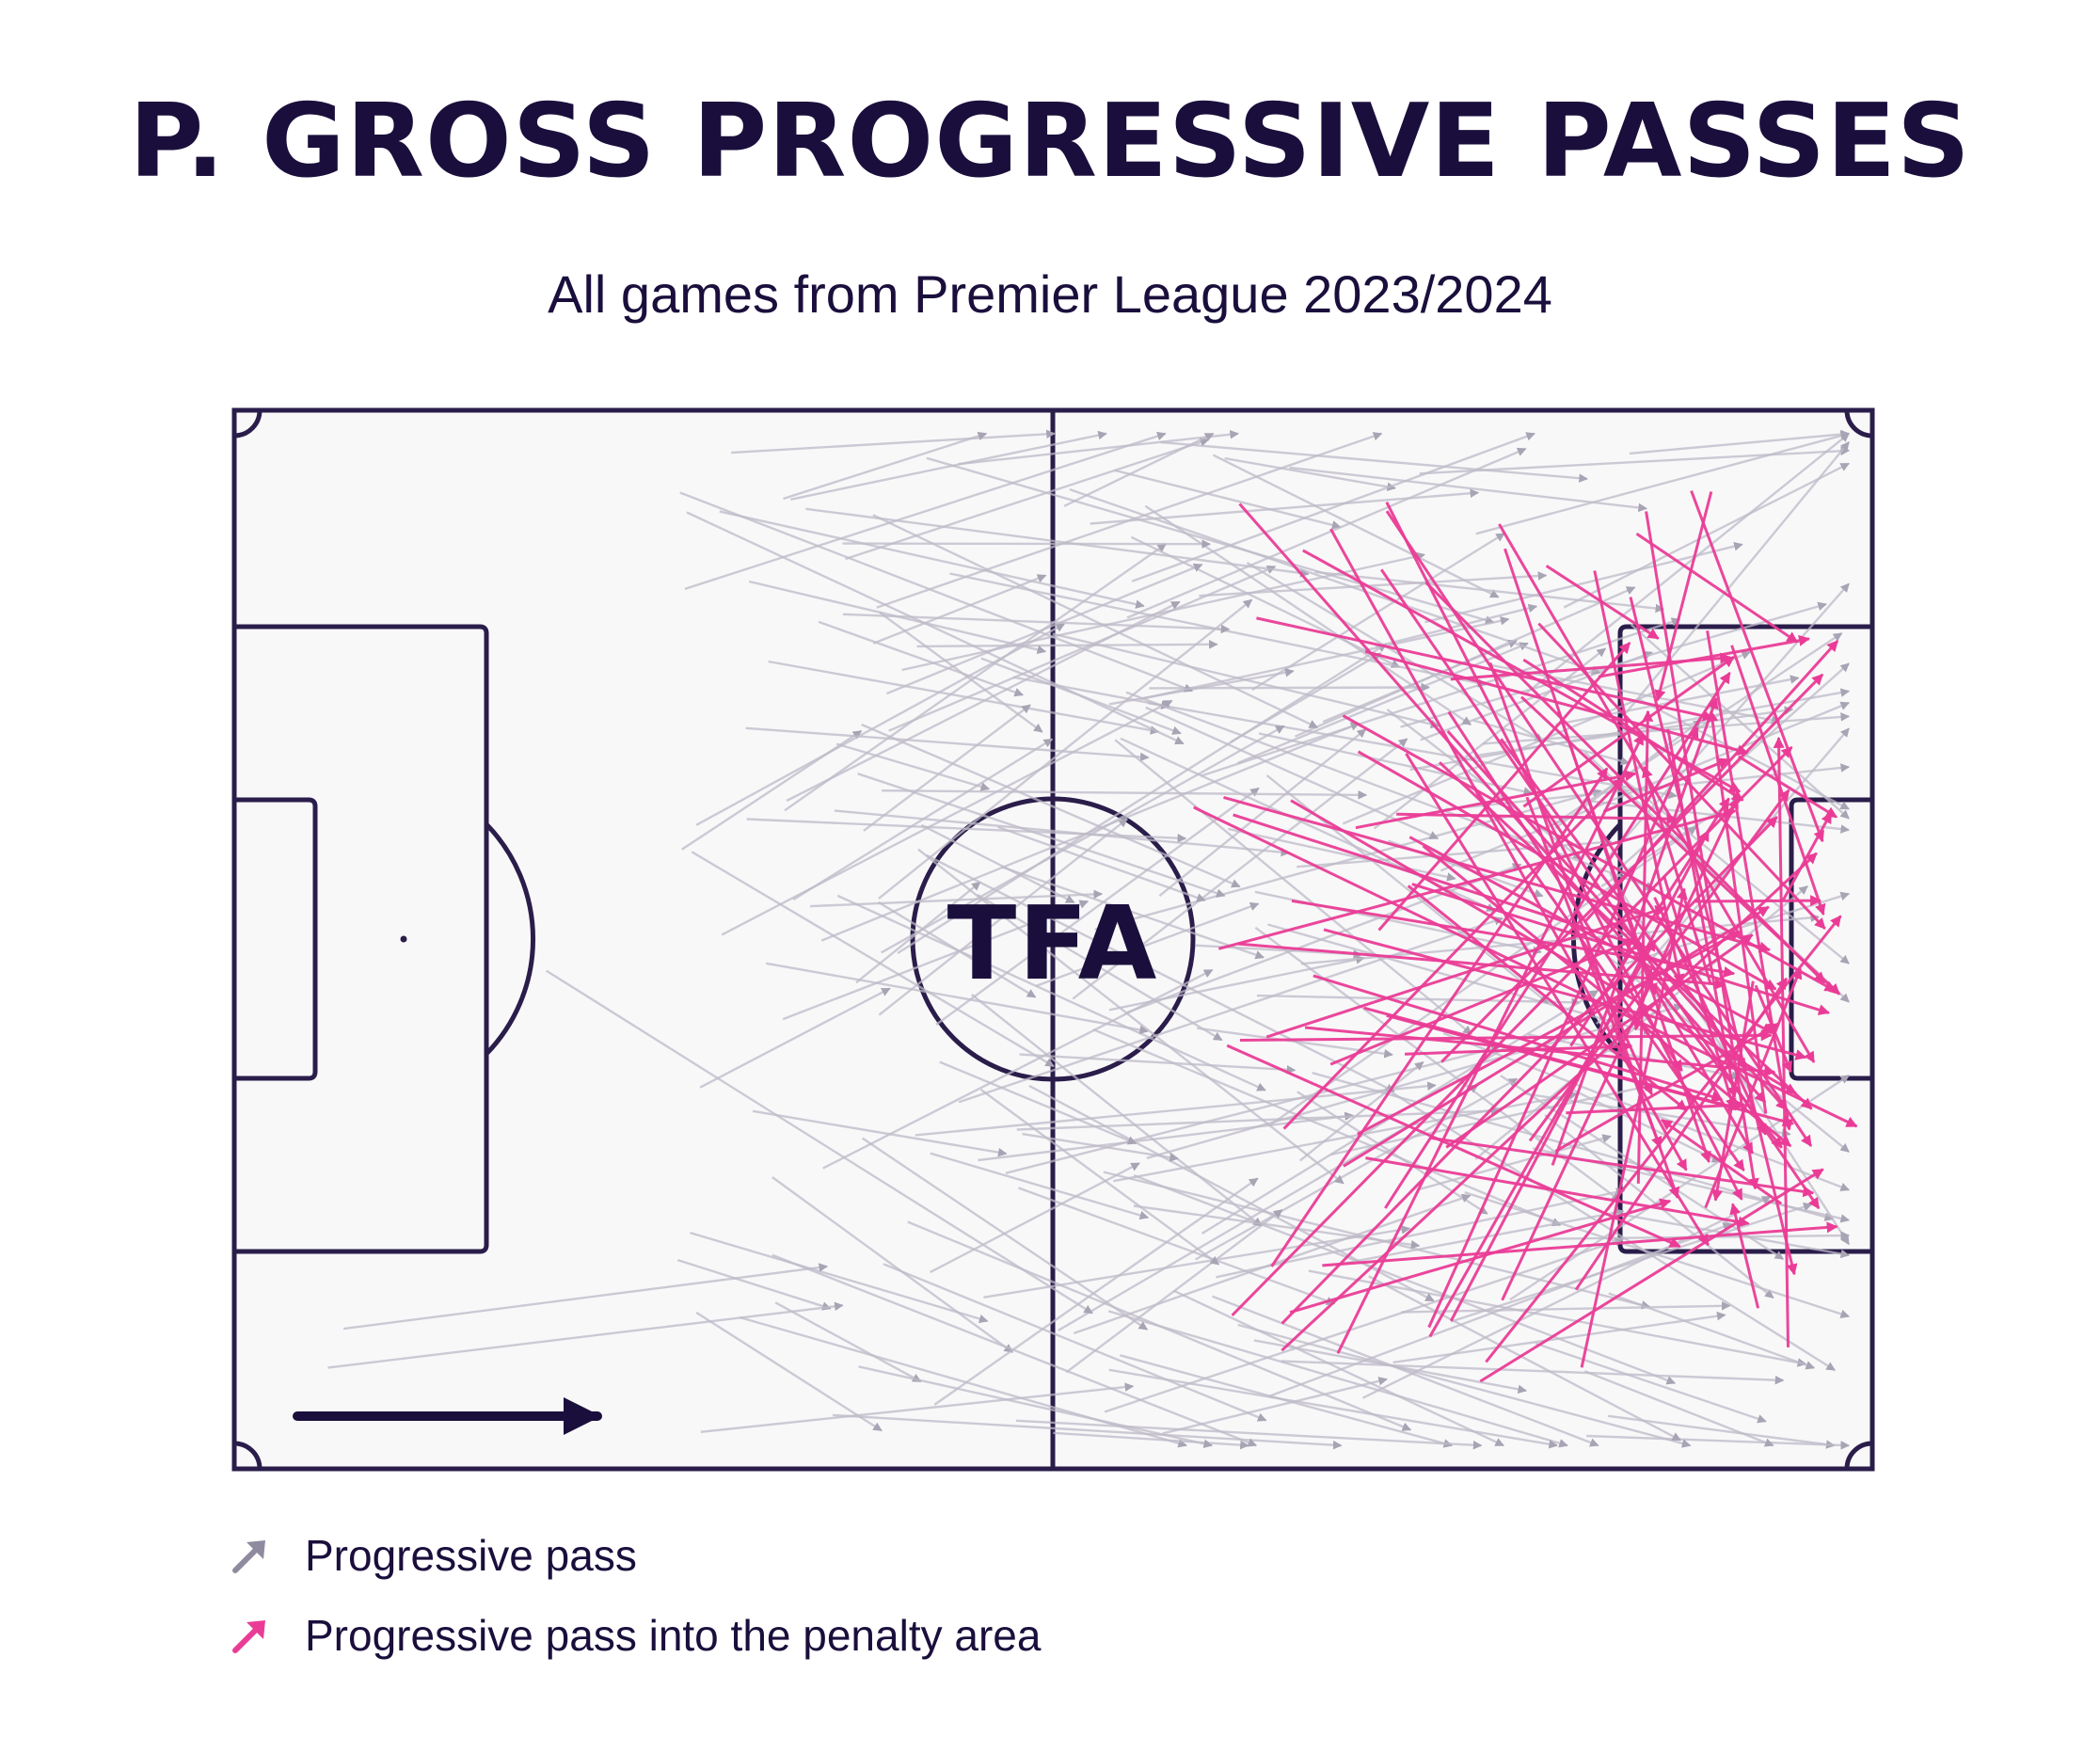 This screenshot has height=1753, width=2100. I want to click on legend-label-progressive-pass: Progressive pass, so click(471, 1555).